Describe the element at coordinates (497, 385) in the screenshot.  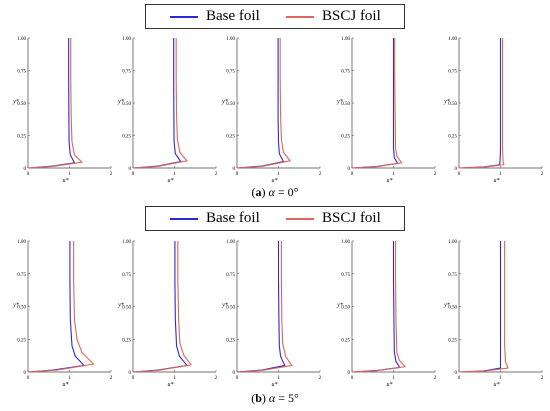
I see `gb-p5-xlabel: u*` at that location.